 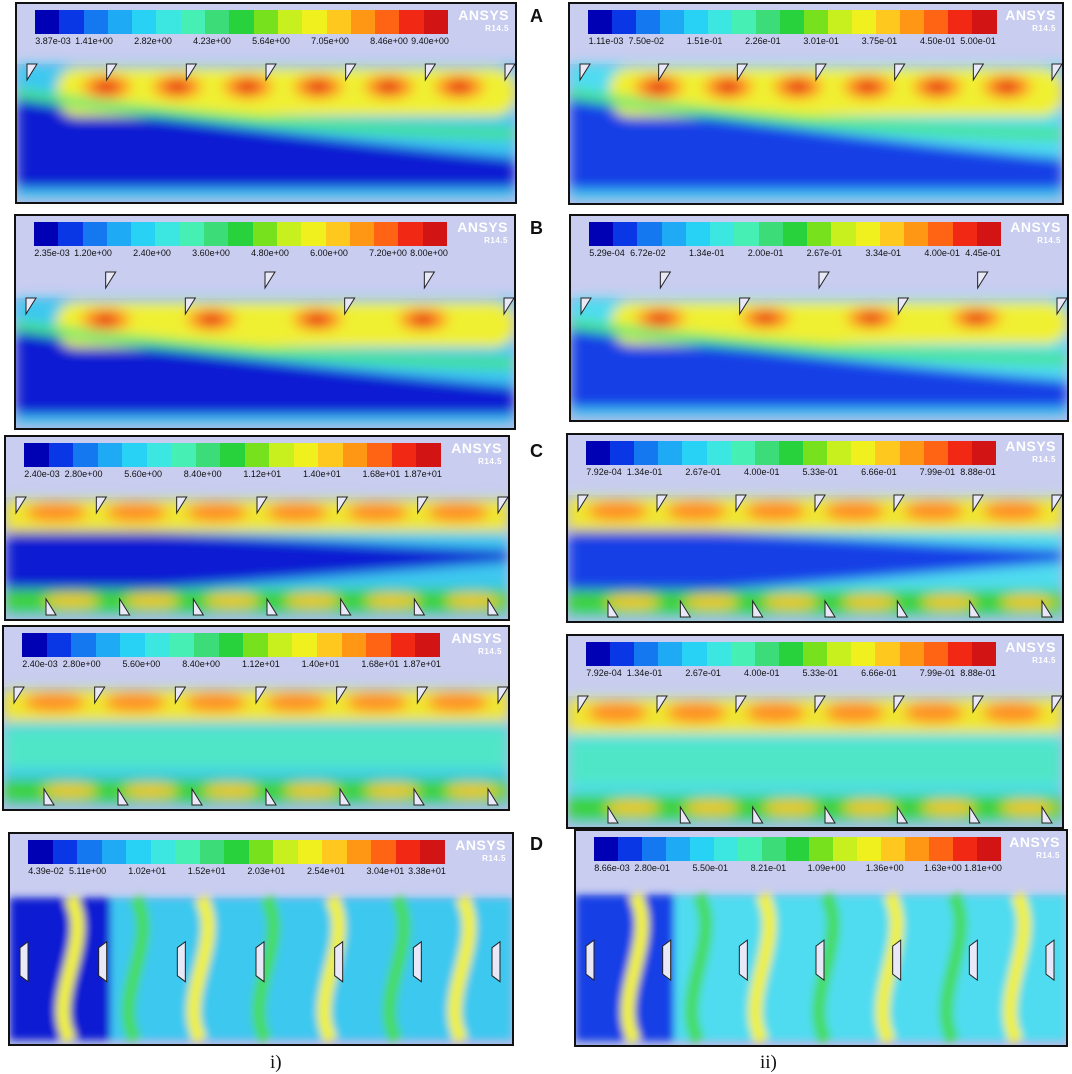 I want to click on colorbar-tick-label: 8.66e-03, so click(x=612, y=868).